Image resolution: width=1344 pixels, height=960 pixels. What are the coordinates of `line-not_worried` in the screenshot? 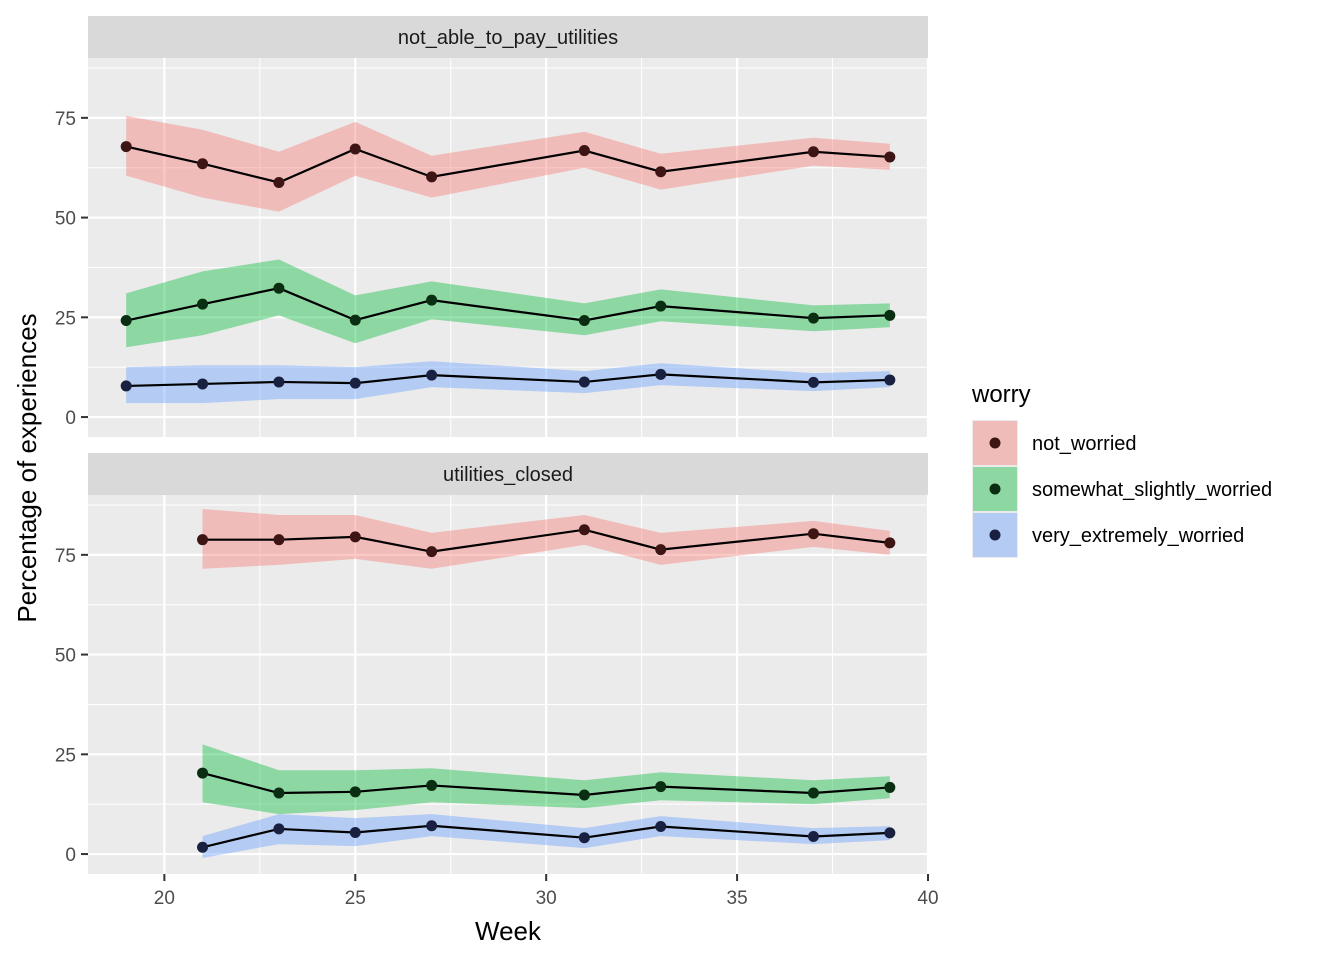 It's located at (546, 540).